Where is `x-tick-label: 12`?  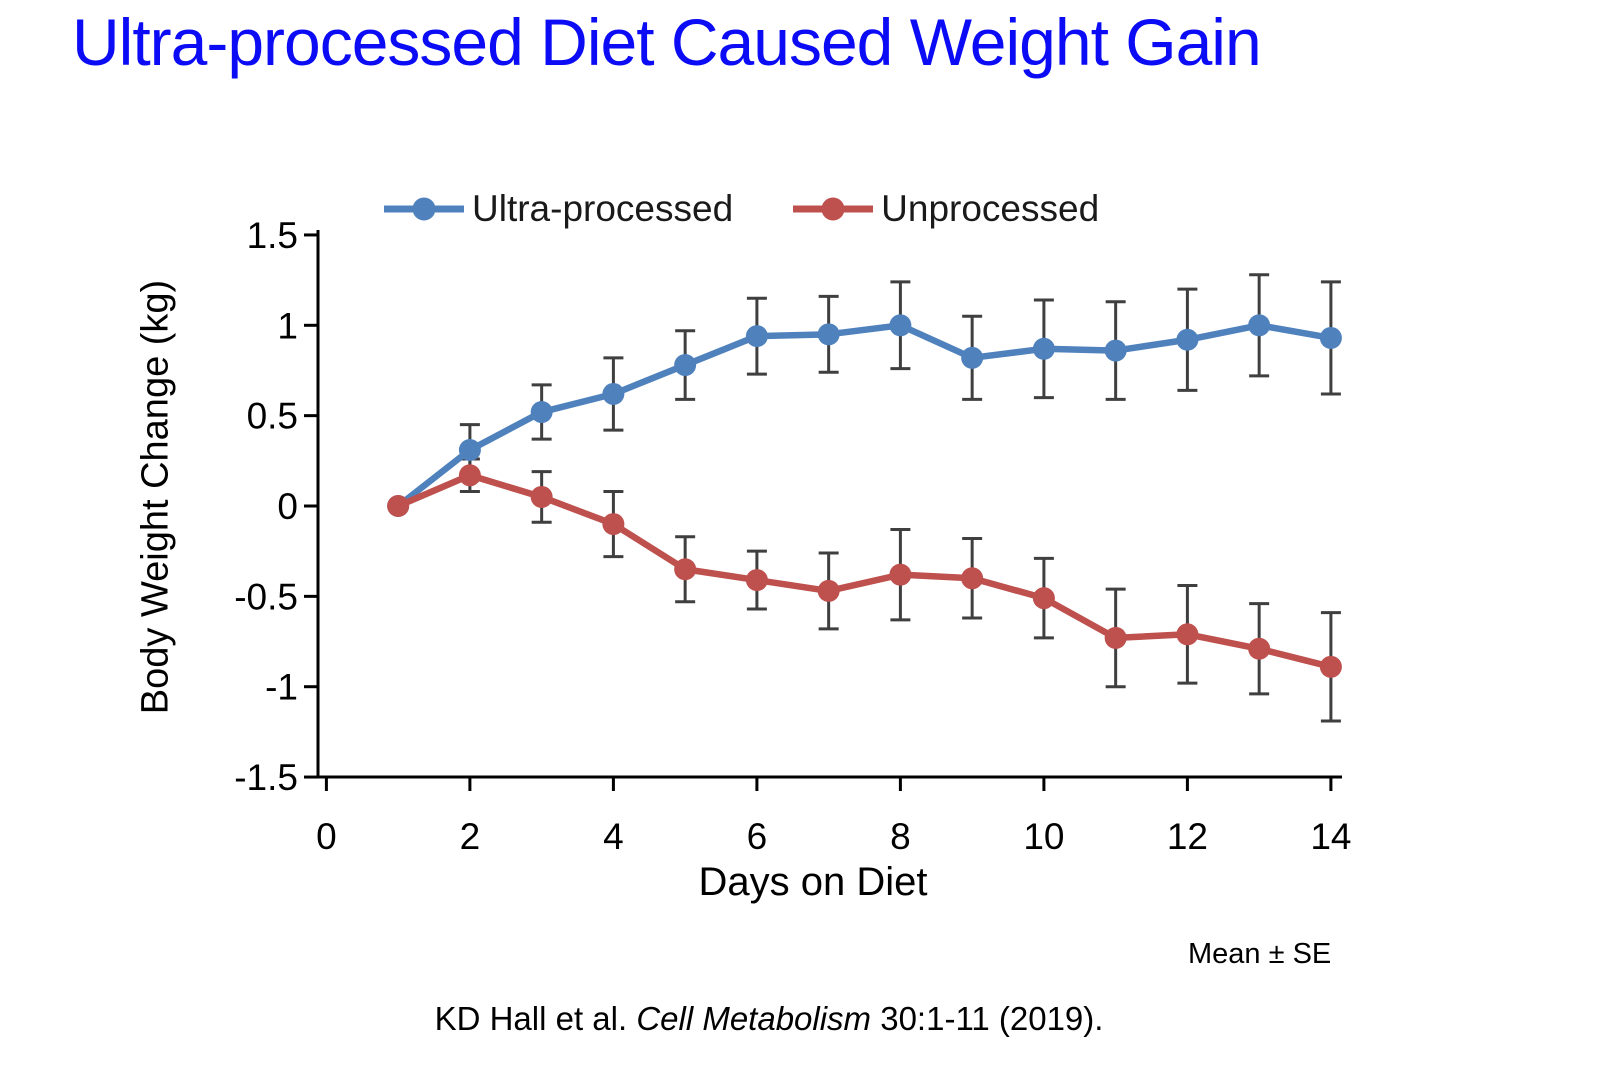
x-tick-label: 12 is located at coordinates (1187, 836).